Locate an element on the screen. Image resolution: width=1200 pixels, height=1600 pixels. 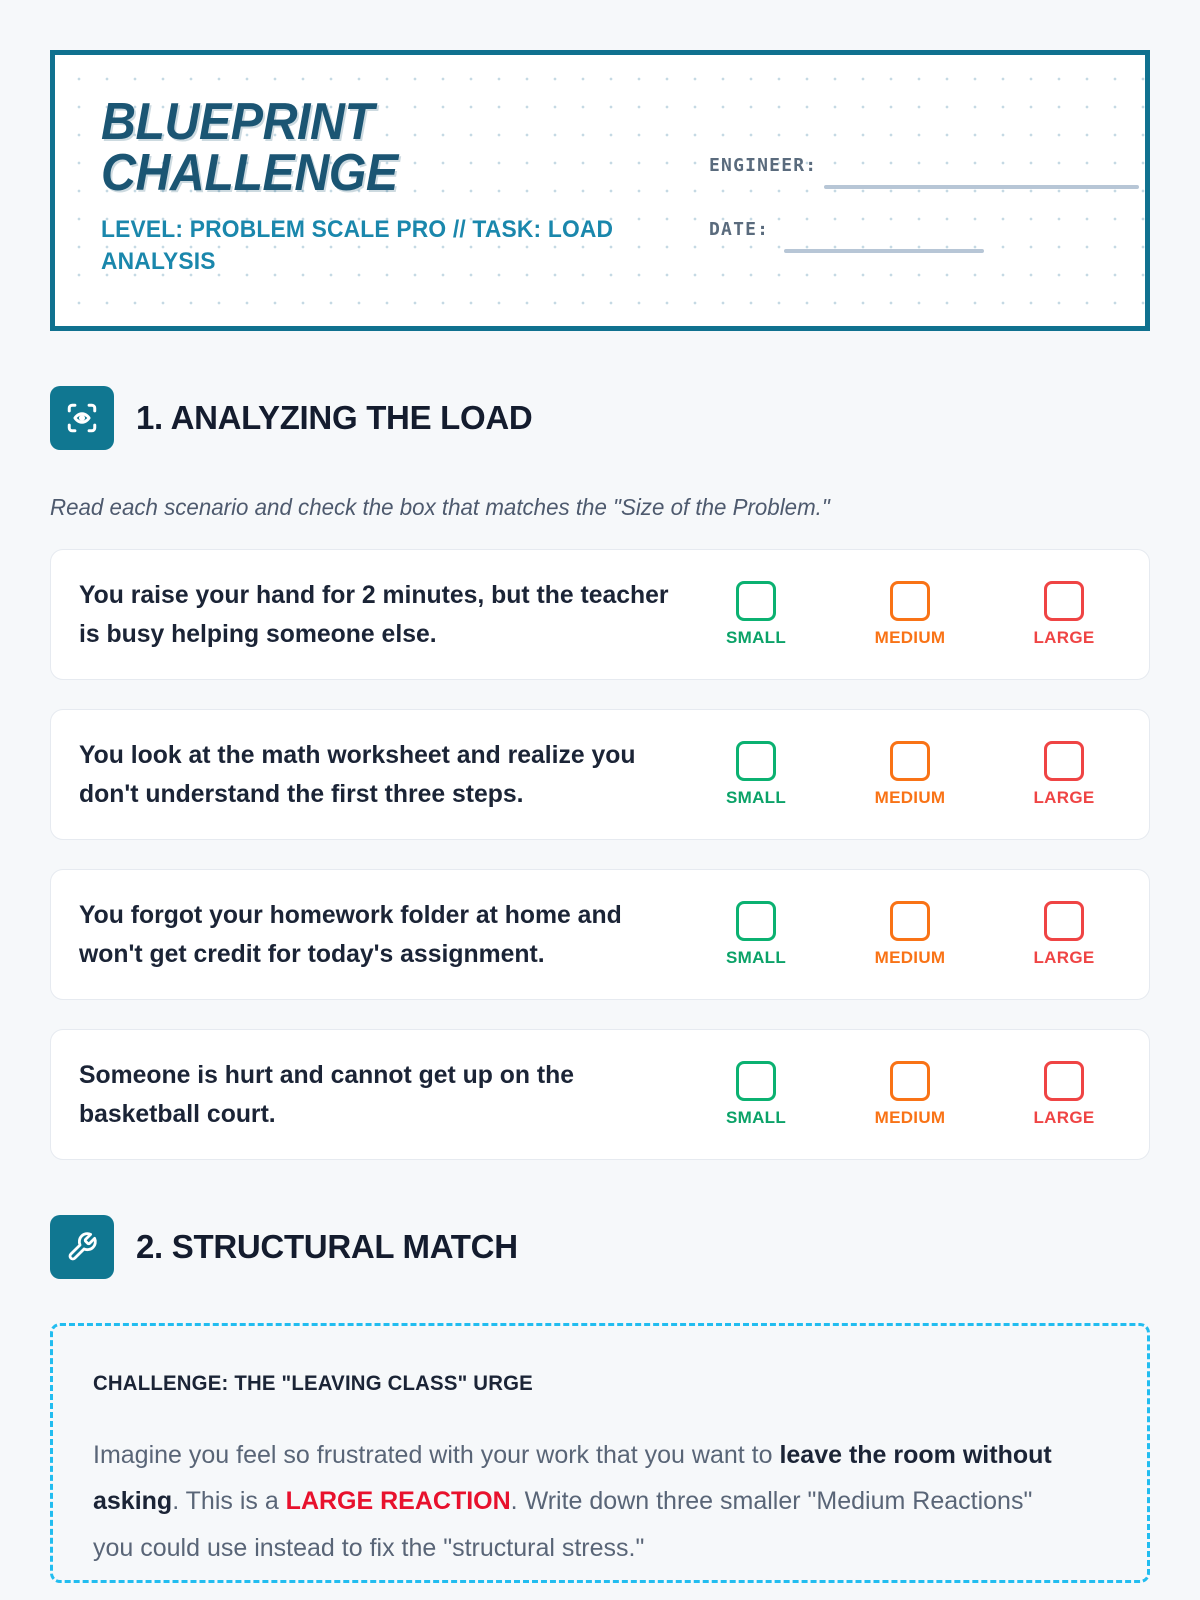
date-field: DATE: is located at coordinates (924, 236).